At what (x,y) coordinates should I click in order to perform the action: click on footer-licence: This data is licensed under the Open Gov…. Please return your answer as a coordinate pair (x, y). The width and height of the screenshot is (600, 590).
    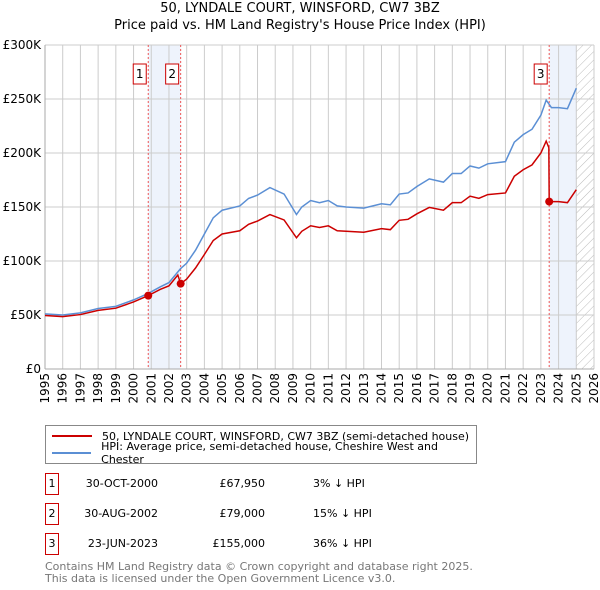
    Looking at the image, I should click on (220, 578).